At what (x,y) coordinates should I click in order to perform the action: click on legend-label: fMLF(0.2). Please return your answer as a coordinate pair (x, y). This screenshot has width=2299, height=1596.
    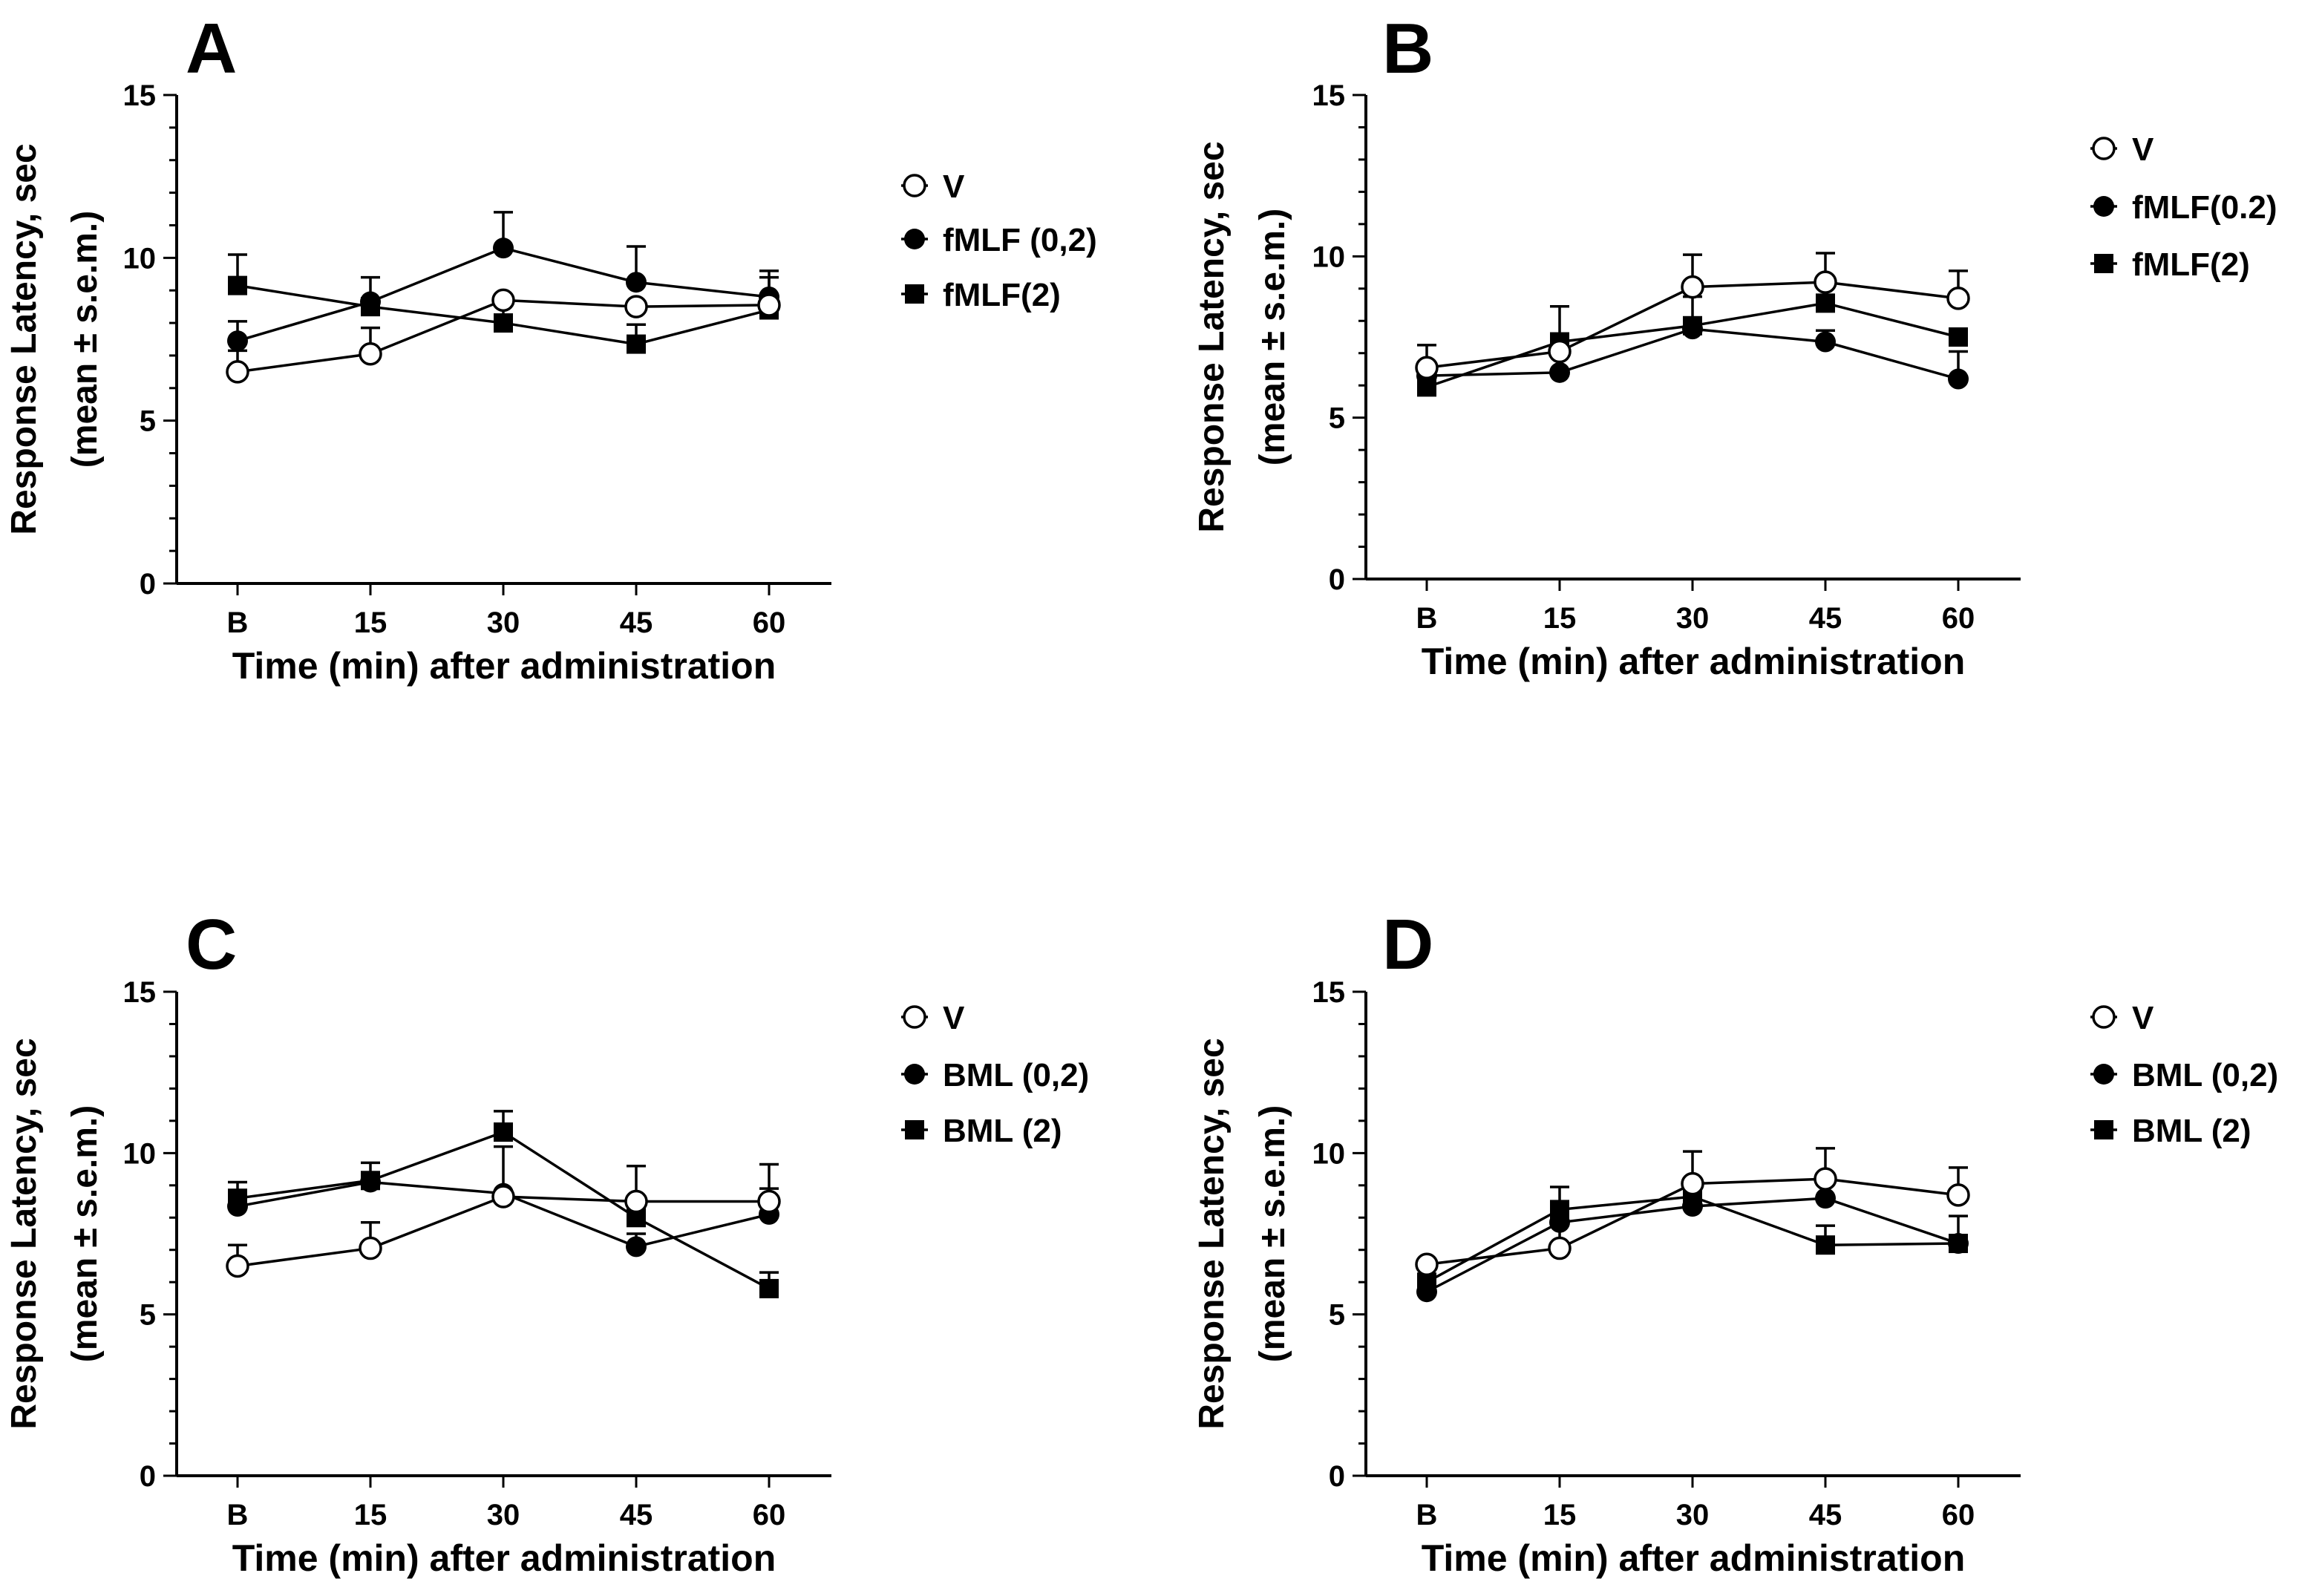
    Looking at the image, I should click on (2204, 208).